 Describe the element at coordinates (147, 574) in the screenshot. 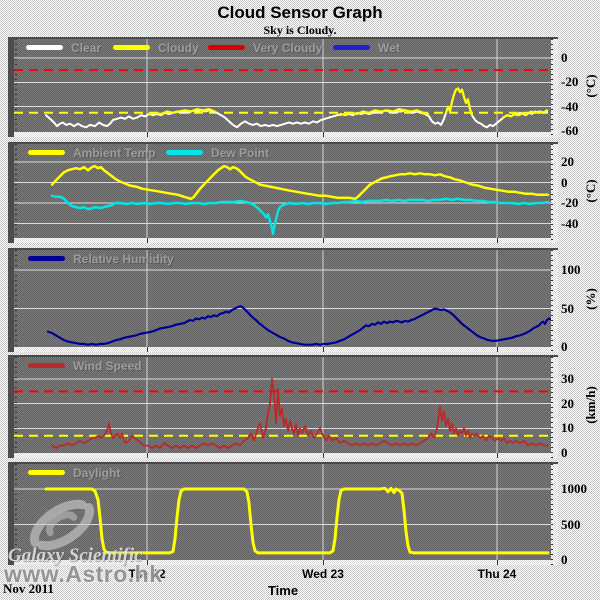

I see `x-tick-label: Tue 22` at that location.